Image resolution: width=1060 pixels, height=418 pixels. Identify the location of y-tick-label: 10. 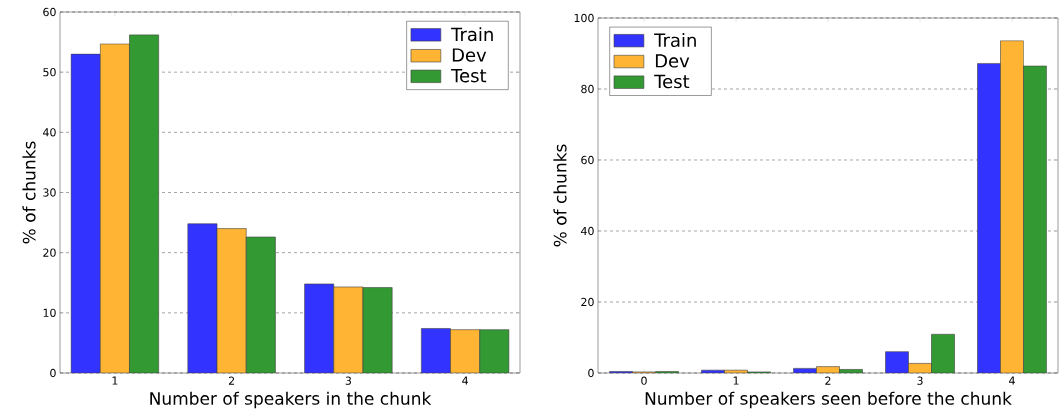
(49, 312).